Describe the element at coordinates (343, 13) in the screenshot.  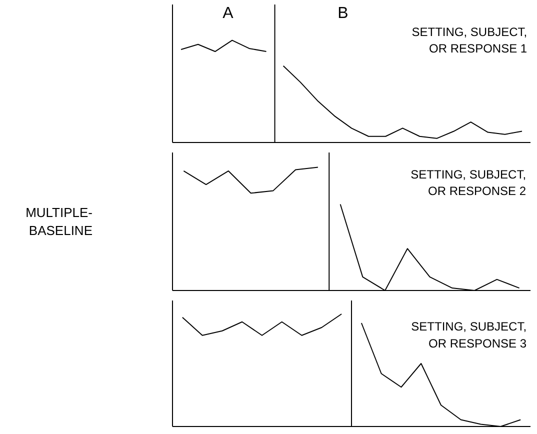
I see `text: B` at that location.